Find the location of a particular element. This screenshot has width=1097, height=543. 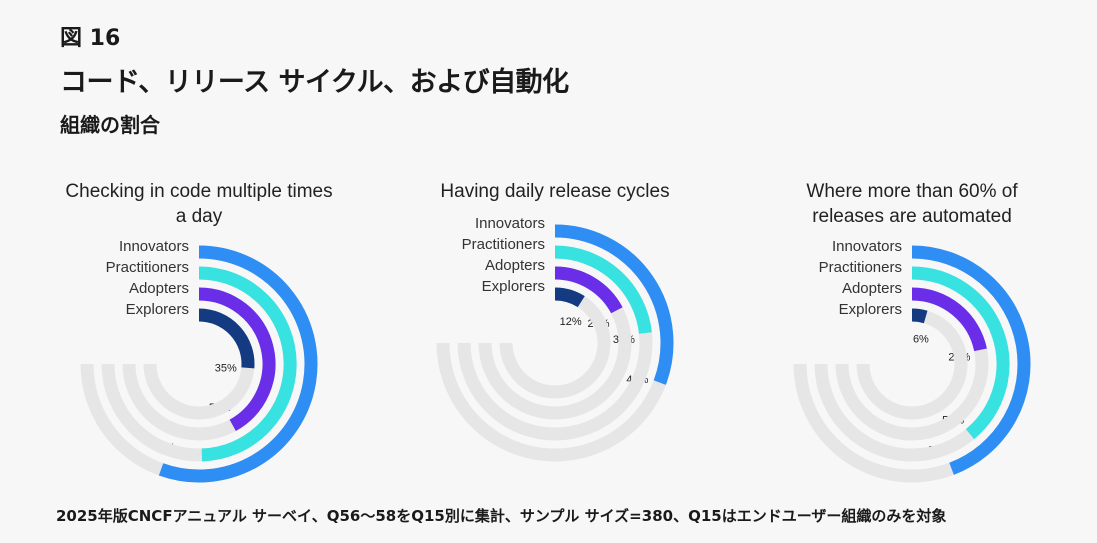

data-label: 12% is located at coordinates (571, 322).